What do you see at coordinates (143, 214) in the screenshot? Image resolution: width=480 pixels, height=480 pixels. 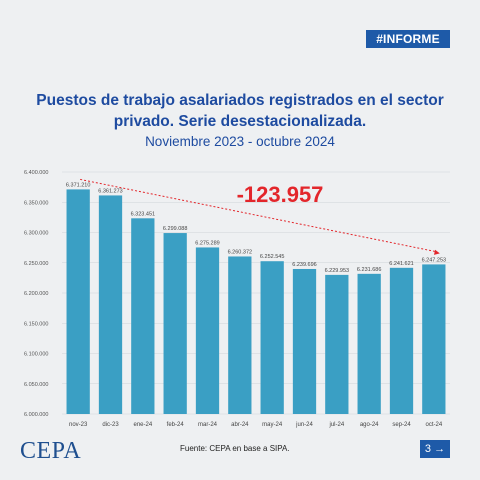 I see `bar-value-label: 6.323.451` at bounding box center [143, 214].